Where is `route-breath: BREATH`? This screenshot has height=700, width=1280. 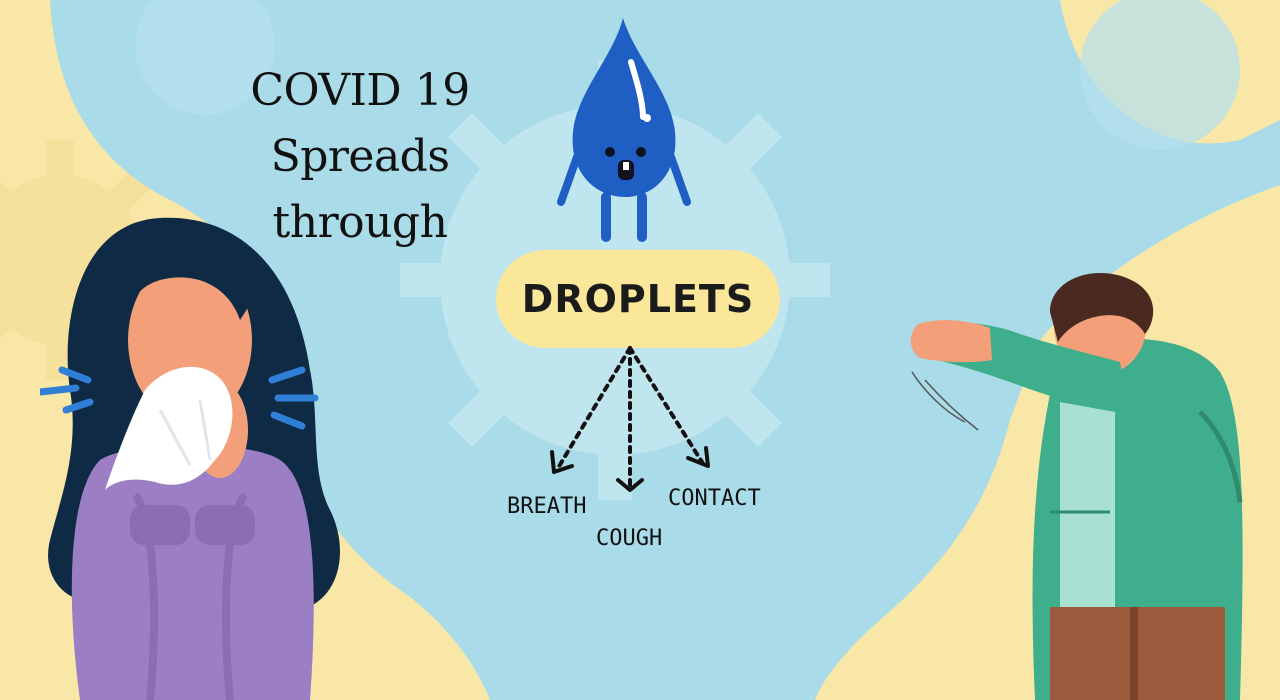
route-breath: BREATH is located at coordinates (547, 506).